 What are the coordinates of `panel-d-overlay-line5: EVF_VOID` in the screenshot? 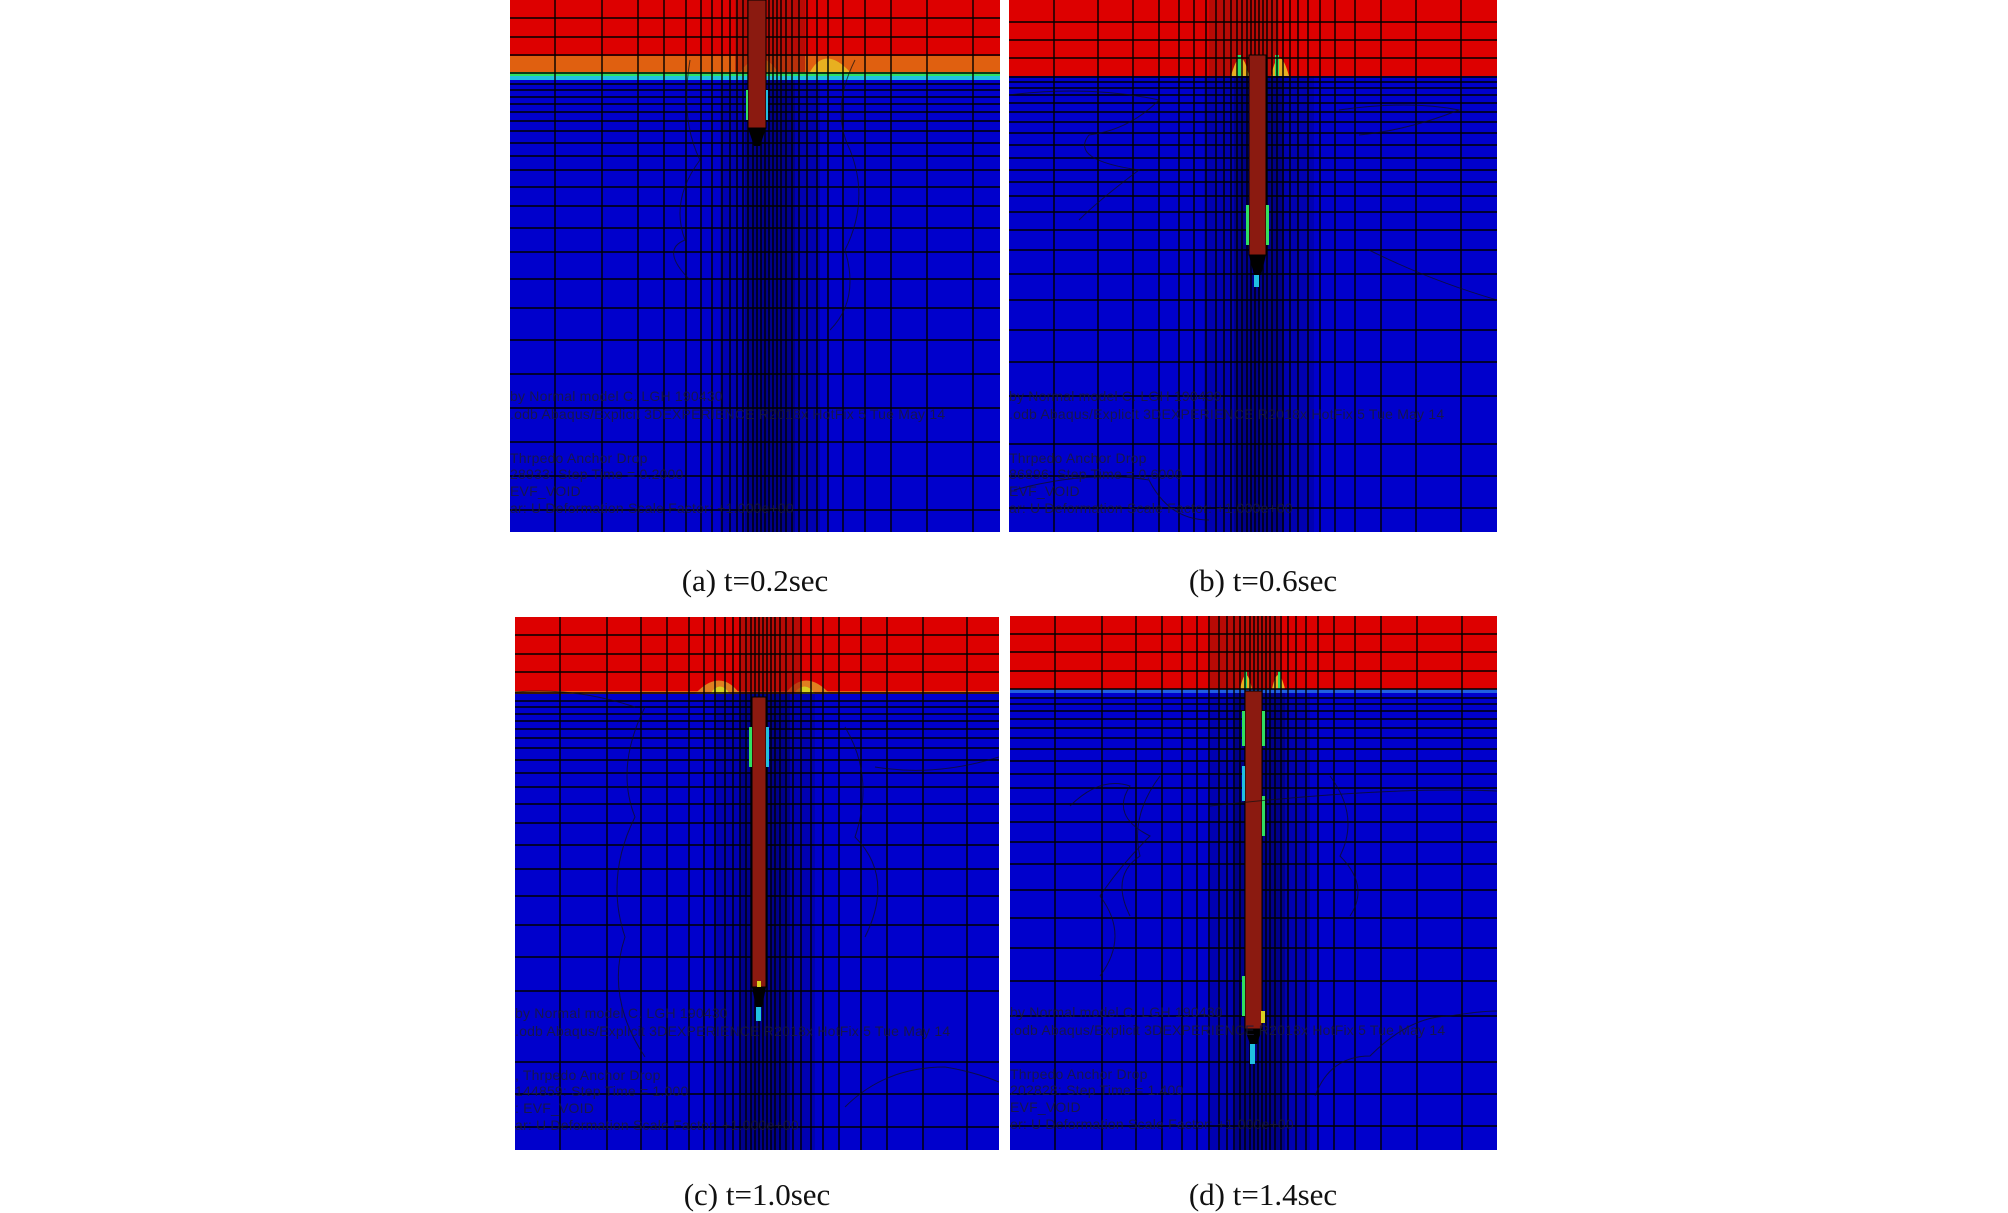 It's located at (1045, 1107).